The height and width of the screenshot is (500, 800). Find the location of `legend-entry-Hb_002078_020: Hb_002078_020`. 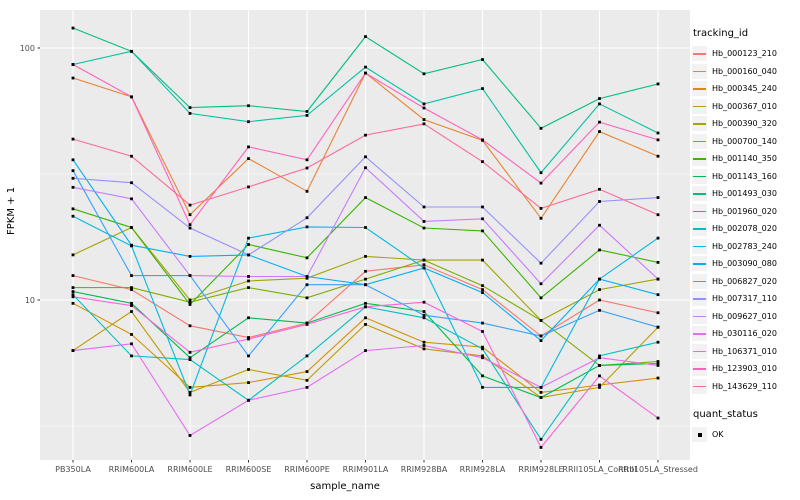

legend-entry-Hb_002078_020: Hb_002078_020 is located at coordinates (746, 229).